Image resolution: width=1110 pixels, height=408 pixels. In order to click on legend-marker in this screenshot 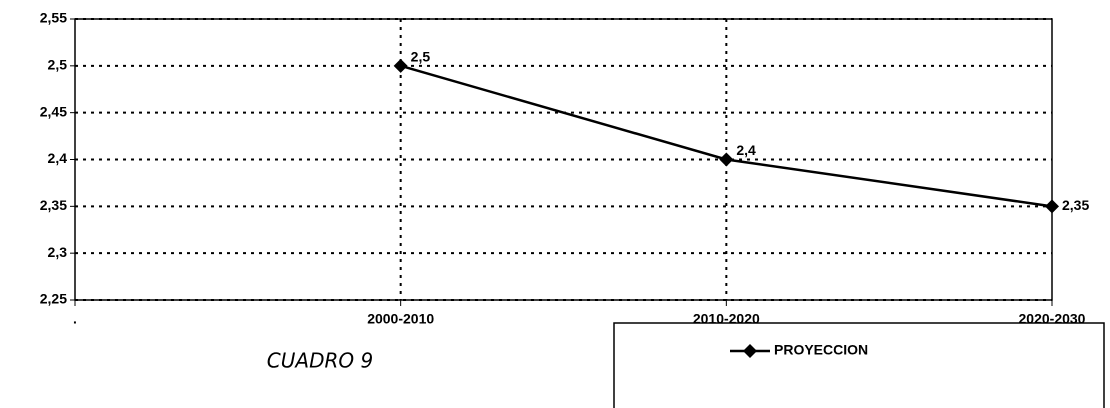, I will do `click(750, 351)`.